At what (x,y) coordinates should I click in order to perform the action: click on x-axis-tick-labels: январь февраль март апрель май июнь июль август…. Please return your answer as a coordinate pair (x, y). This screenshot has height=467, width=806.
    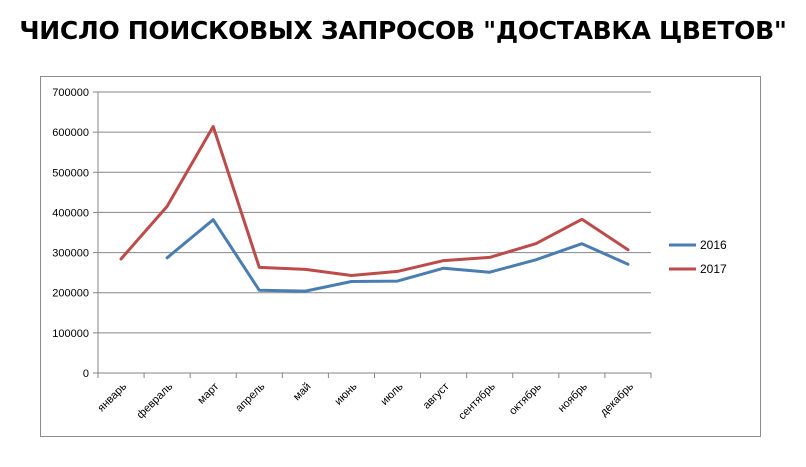
    Looking at the image, I should click on (365, 401).